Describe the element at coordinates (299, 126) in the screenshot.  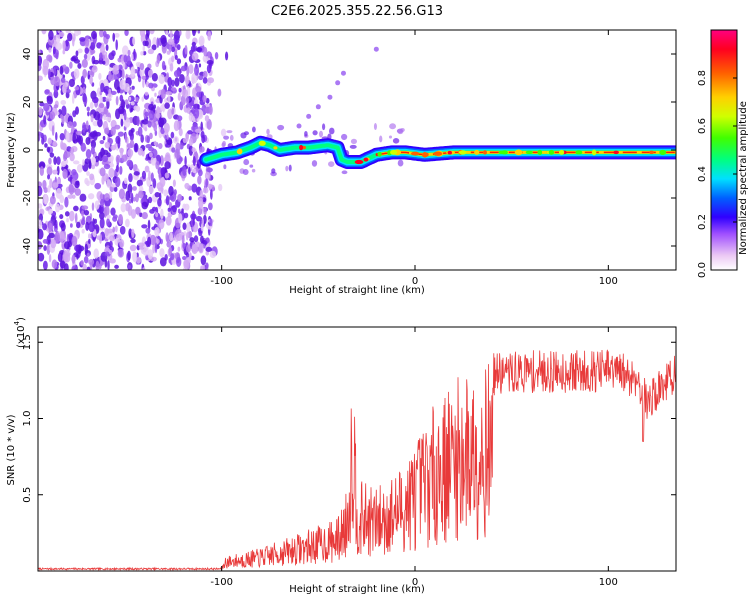
I see `feature-blob` at that location.